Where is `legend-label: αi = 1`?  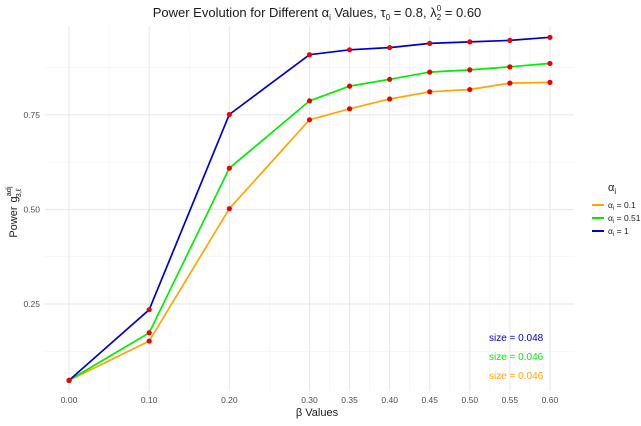
legend-label: αi = 1 is located at coordinates (618, 232).